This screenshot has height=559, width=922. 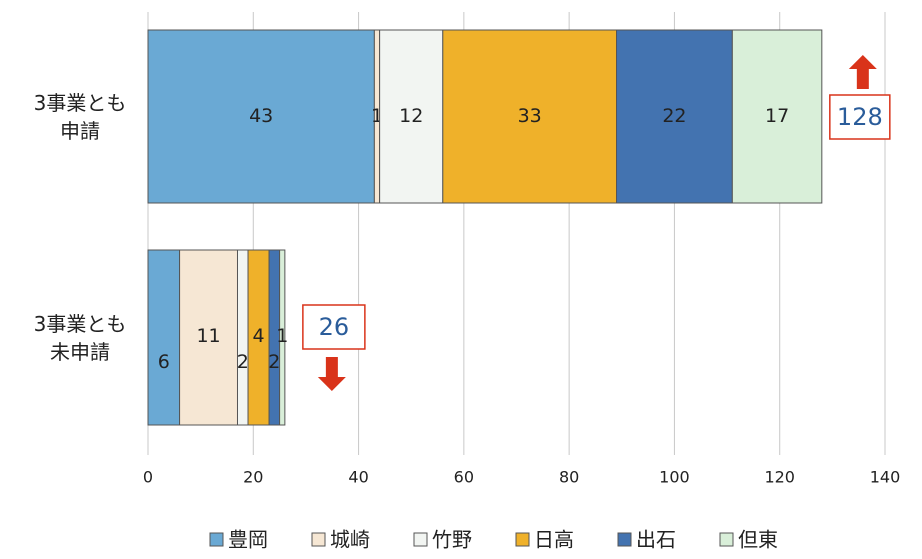 I want to click on value-label: 6, so click(x=164, y=362).